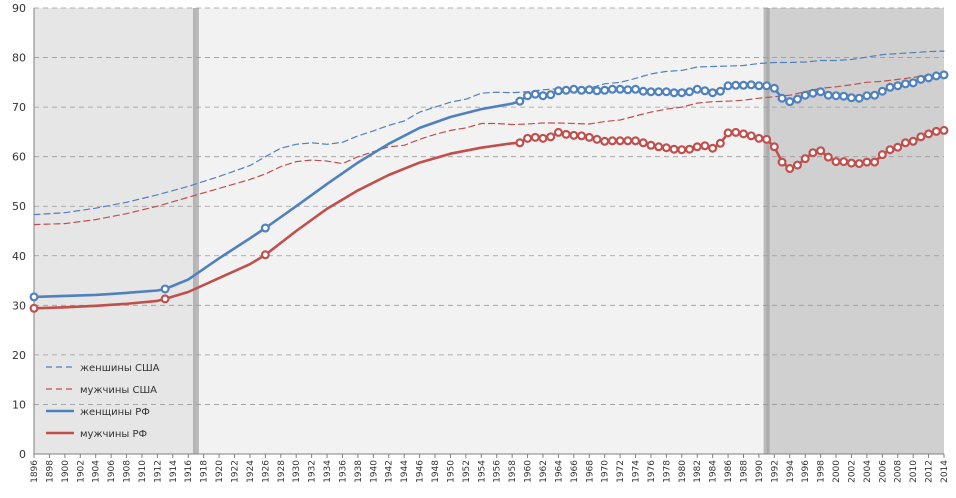 This screenshot has width=956, height=498. What do you see at coordinates (682, 150) in the screenshot?
I see `series-3-point-1980` at bounding box center [682, 150].